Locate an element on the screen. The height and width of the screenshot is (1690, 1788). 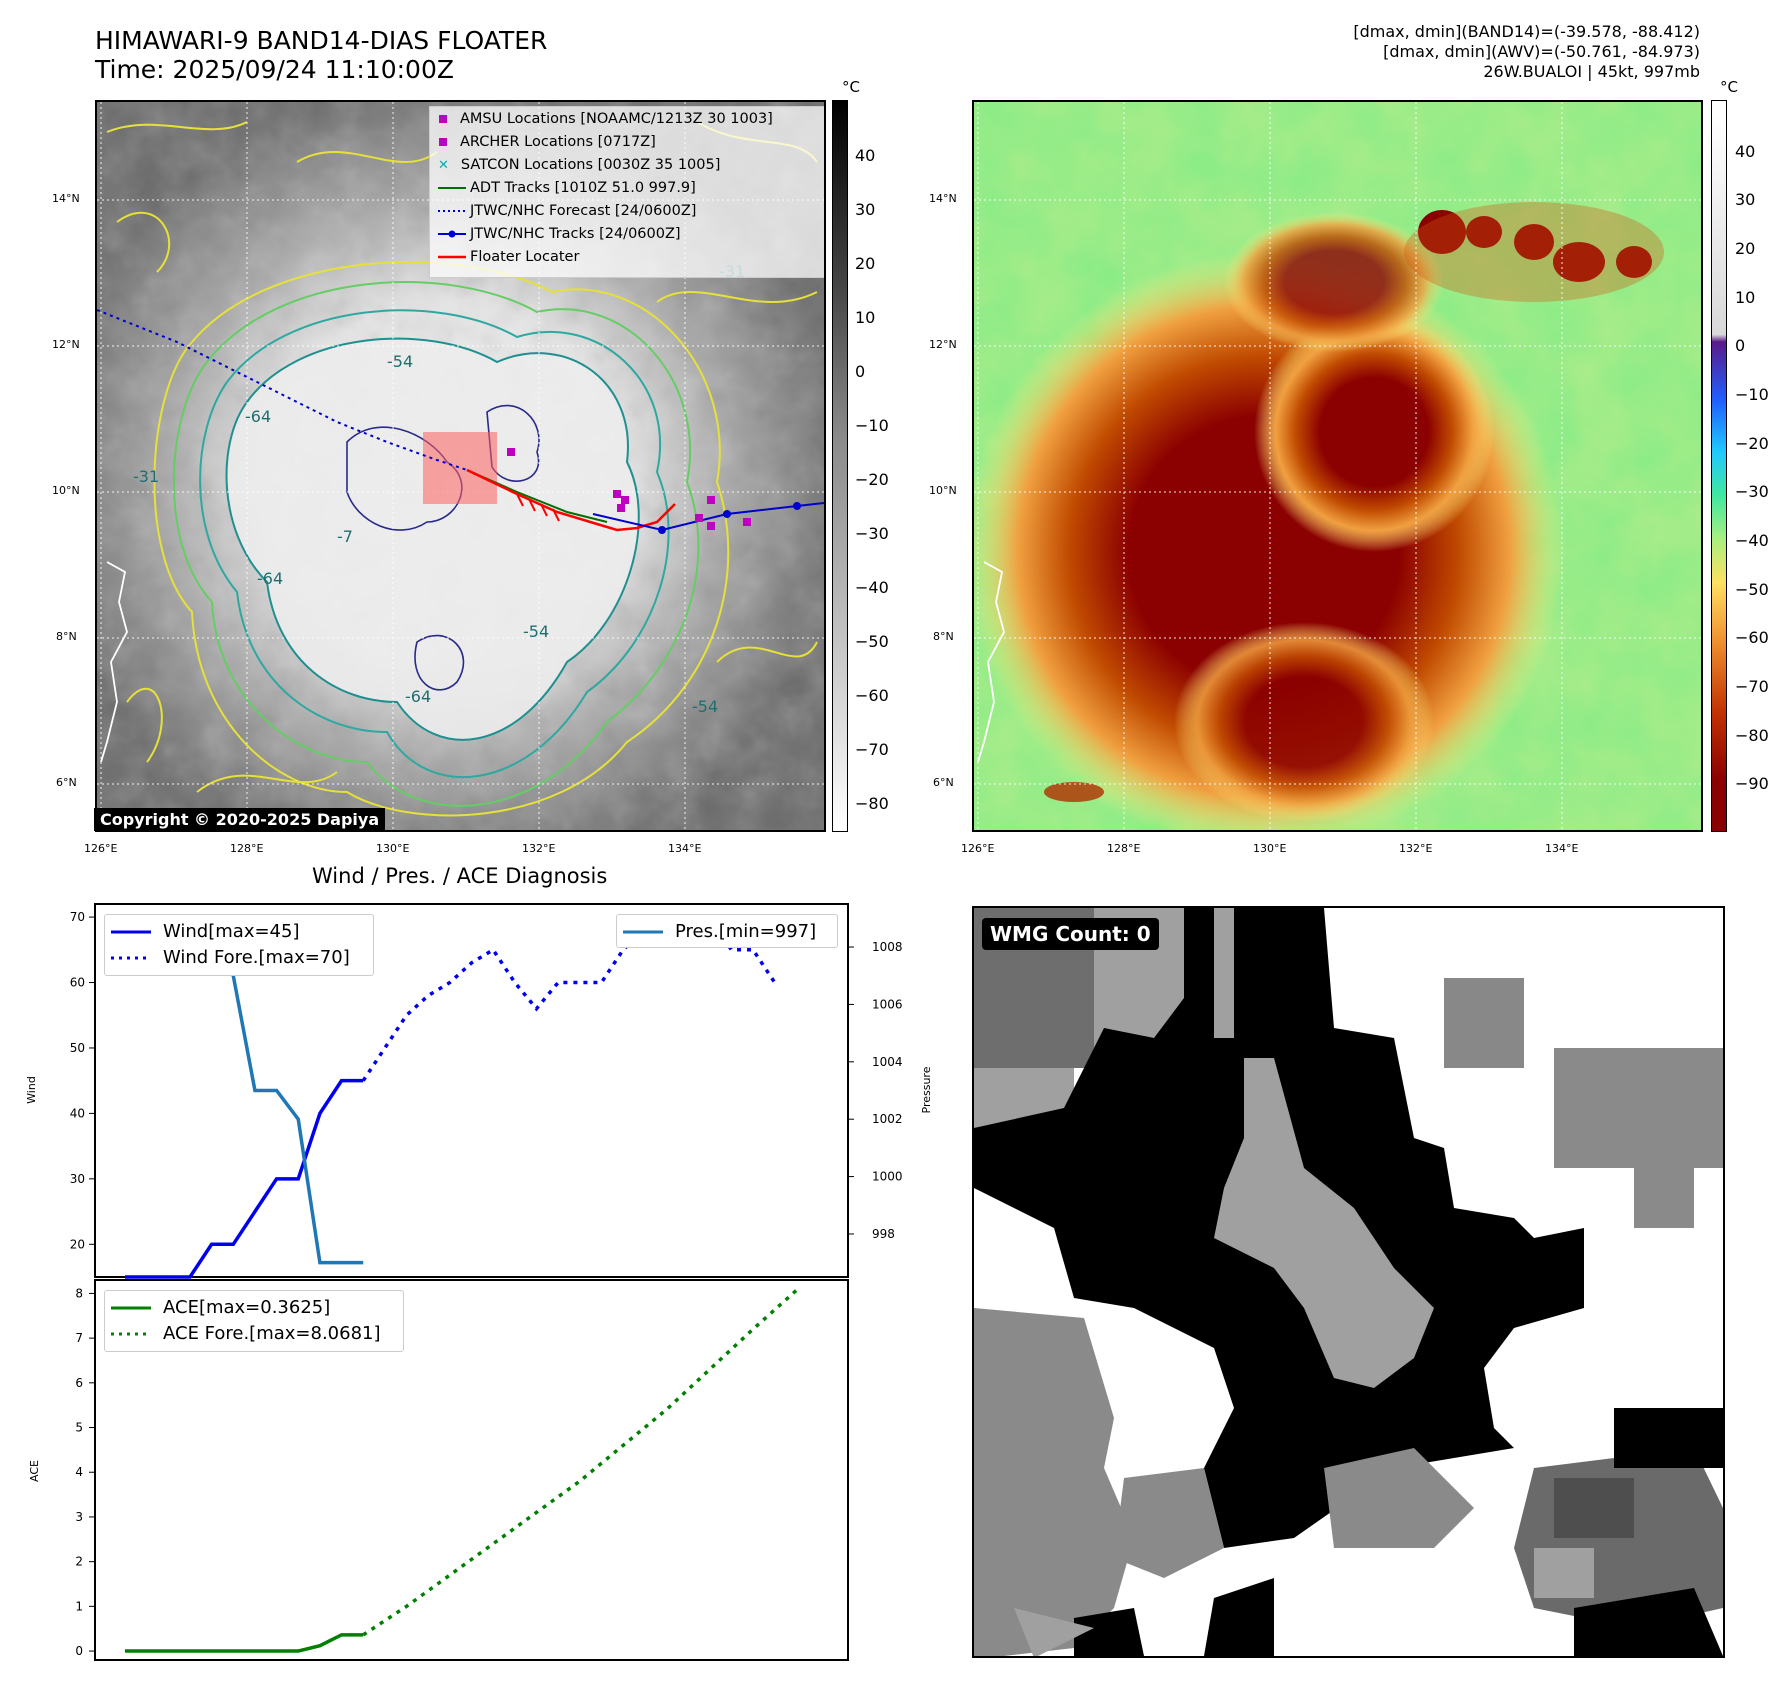
pressure-tick-label: 1008 is located at coordinates (887, 947).